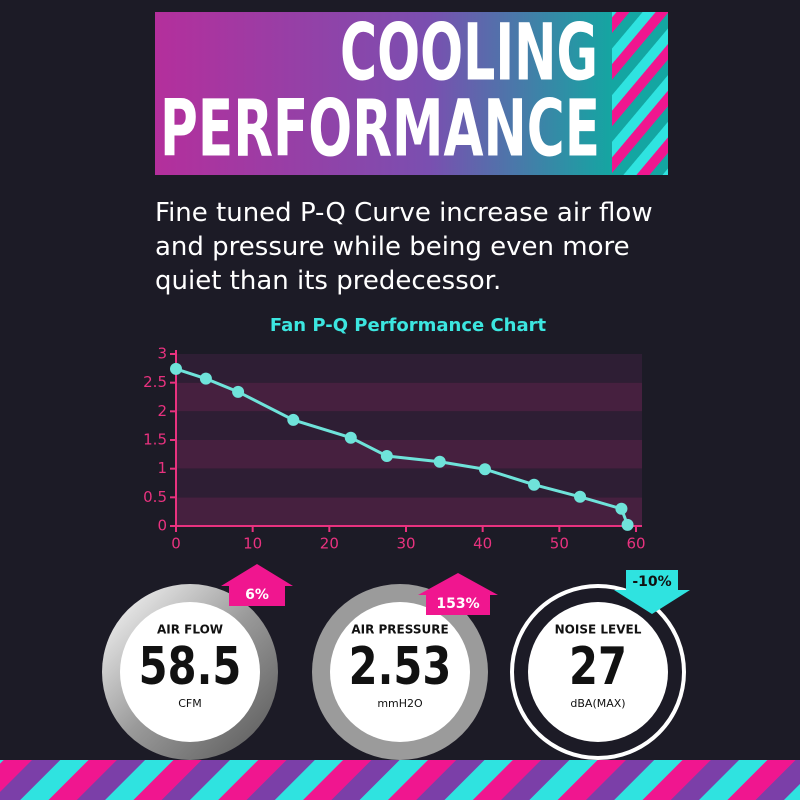  Describe the element at coordinates (162, 468) in the screenshot. I see `y-tick-label: 1` at that location.